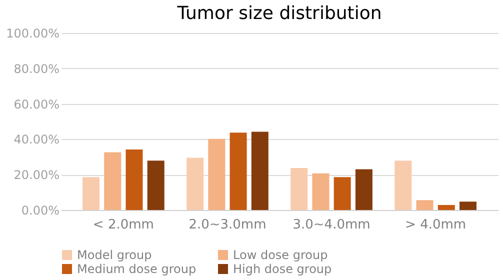 The image size is (503, 280). Describe the element at coordinates (227, 225) in the screenshot. I see `x-tick-label: 2.0~3.0mm` at that location.